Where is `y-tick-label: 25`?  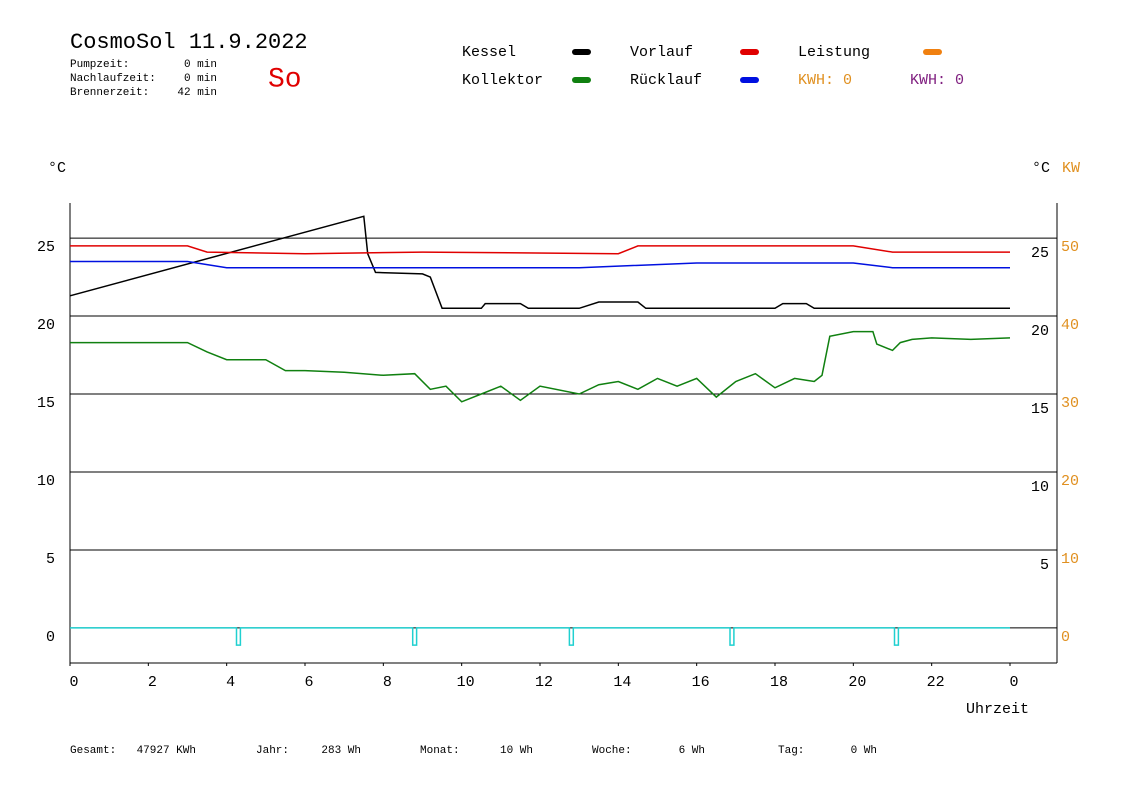
y-tick-label: 25 is located at coordinates (46, 247).